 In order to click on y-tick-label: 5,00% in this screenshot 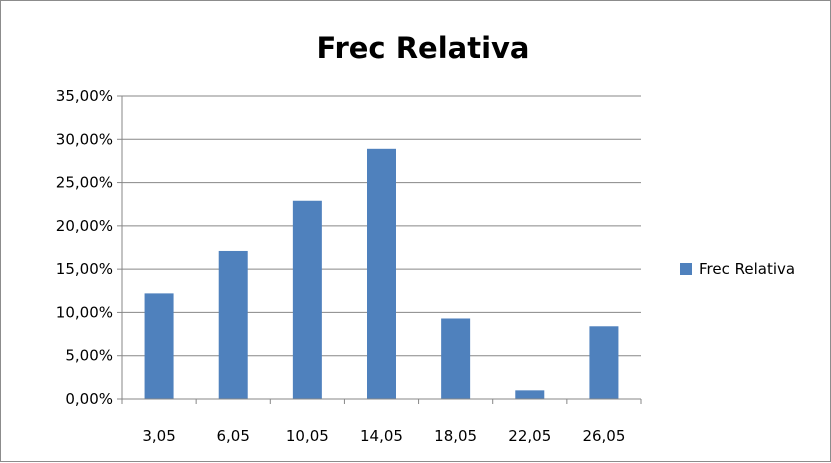, I will do `click(89, 356)`.